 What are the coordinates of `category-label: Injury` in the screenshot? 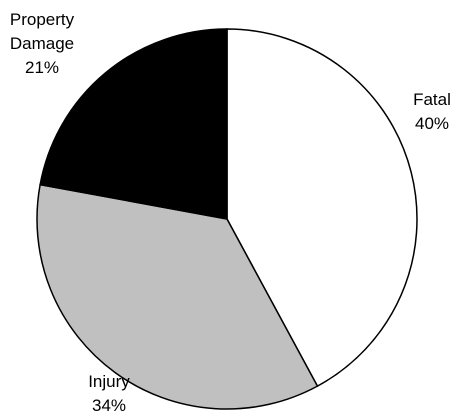 It's located at (109, 381).